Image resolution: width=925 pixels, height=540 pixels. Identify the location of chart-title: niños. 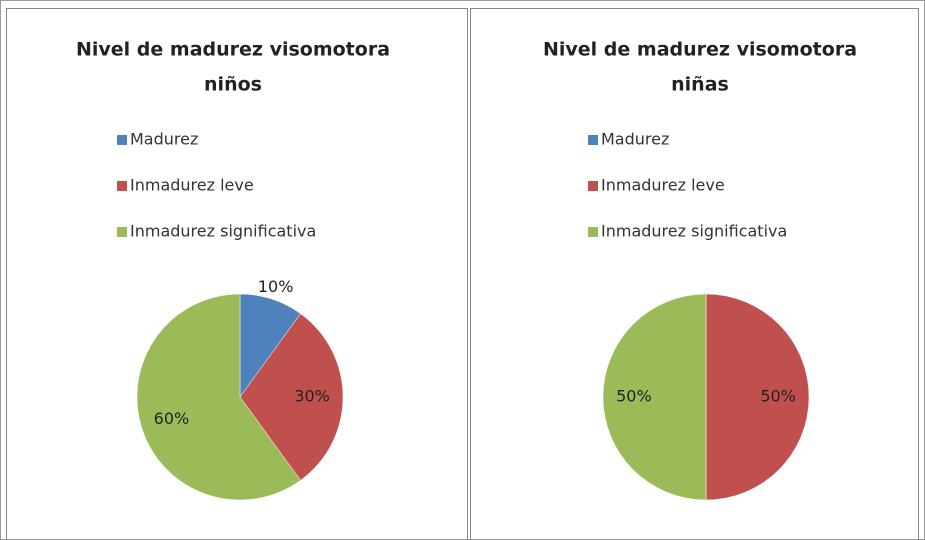
(233, 85).